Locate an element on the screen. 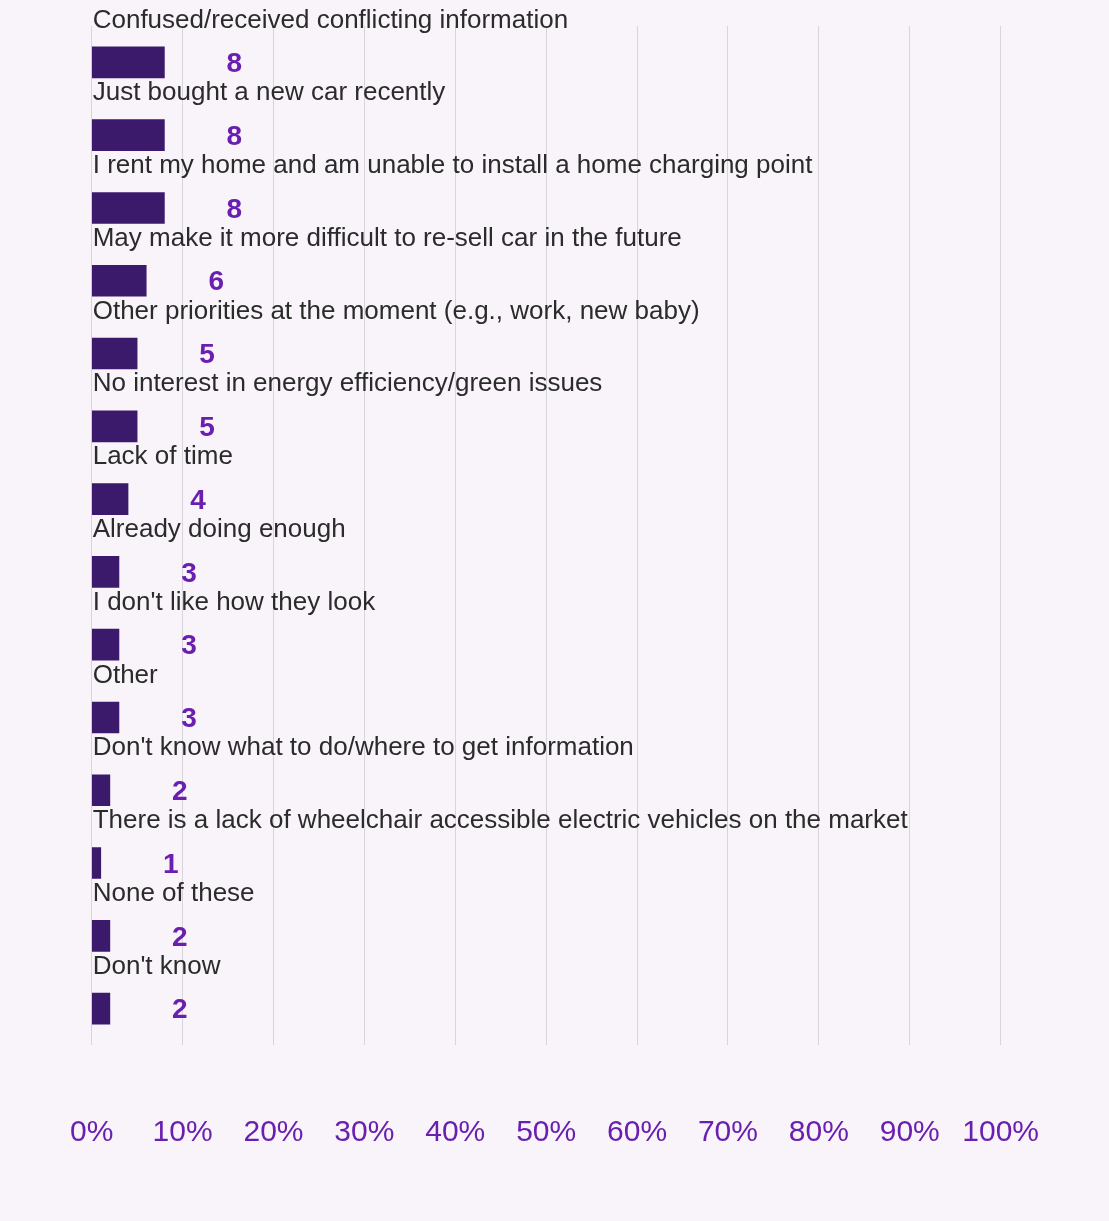 The image size is (1109, 1221). y-tick-label: Other priorities at the moment (e.g., work, new baby) is located at coordinates (396, 309).